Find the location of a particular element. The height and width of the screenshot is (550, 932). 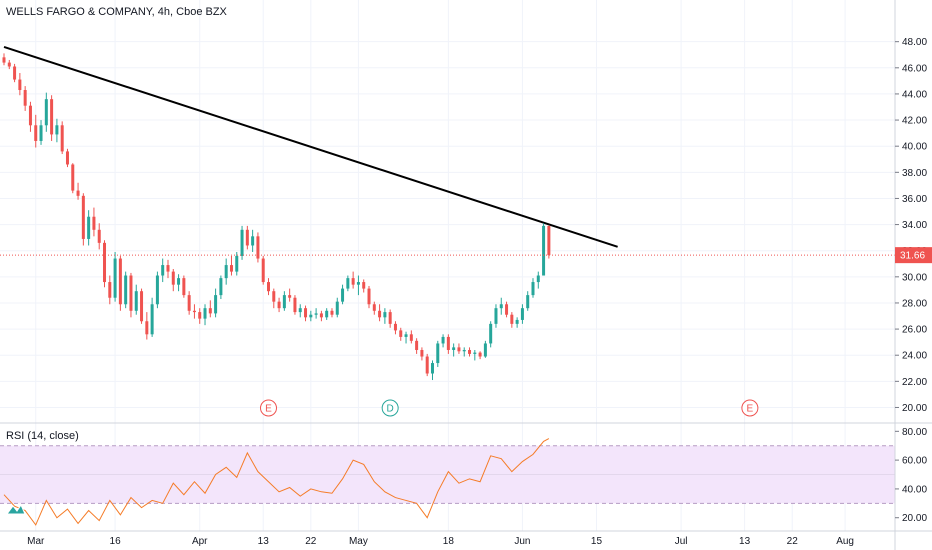

rsi-line is located at coordinates (276, 482).